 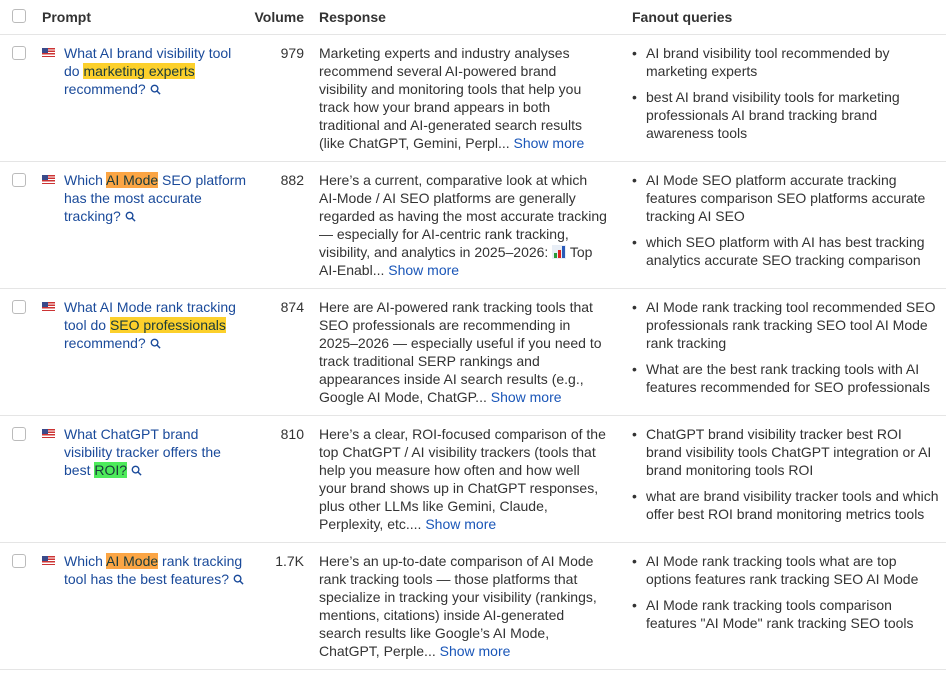 What do you see at coordinates (292, 53) in the screenshot?
I see `volume-value: 979` at bounding box center [292, 53].